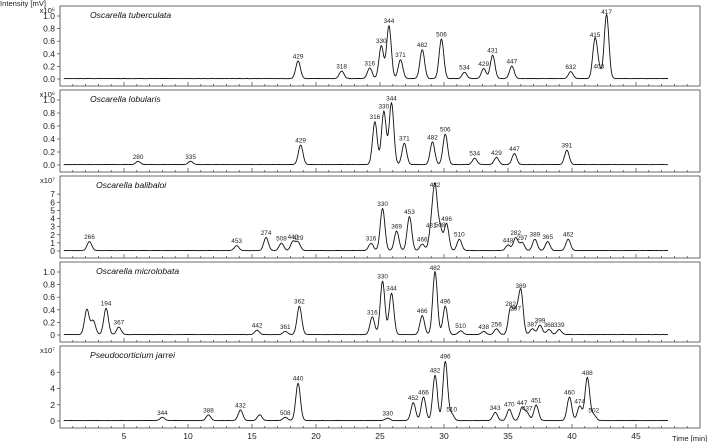 The height and width of the screenshot is (447, 717). What do you see at coordinates (236, 241) in the screenshot?
I see `peak-label: 453` at bounding box center [236, 241].